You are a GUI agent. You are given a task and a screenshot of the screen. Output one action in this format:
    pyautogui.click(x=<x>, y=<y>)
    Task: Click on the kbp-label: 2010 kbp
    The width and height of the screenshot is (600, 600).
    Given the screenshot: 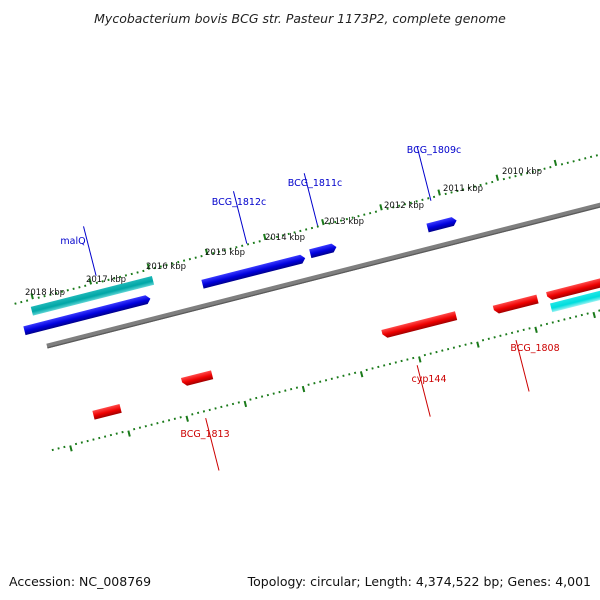 What is the action you would take?
    pyautogui.click(x=522, y=172)
    